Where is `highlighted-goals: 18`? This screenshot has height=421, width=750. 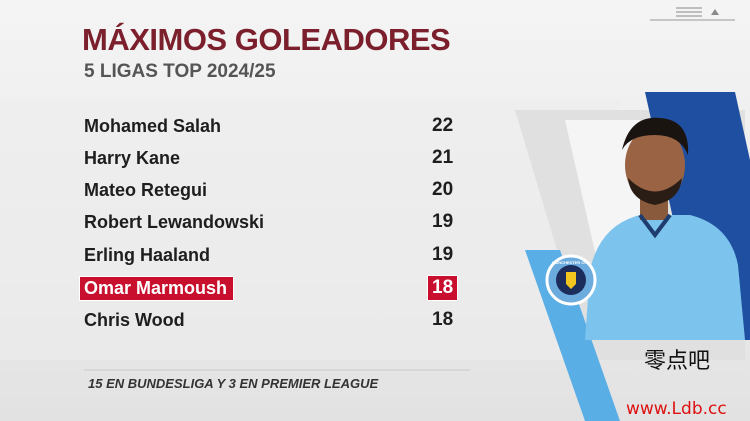
highlighted-goals: 18 is located at coordinates (443, 288).